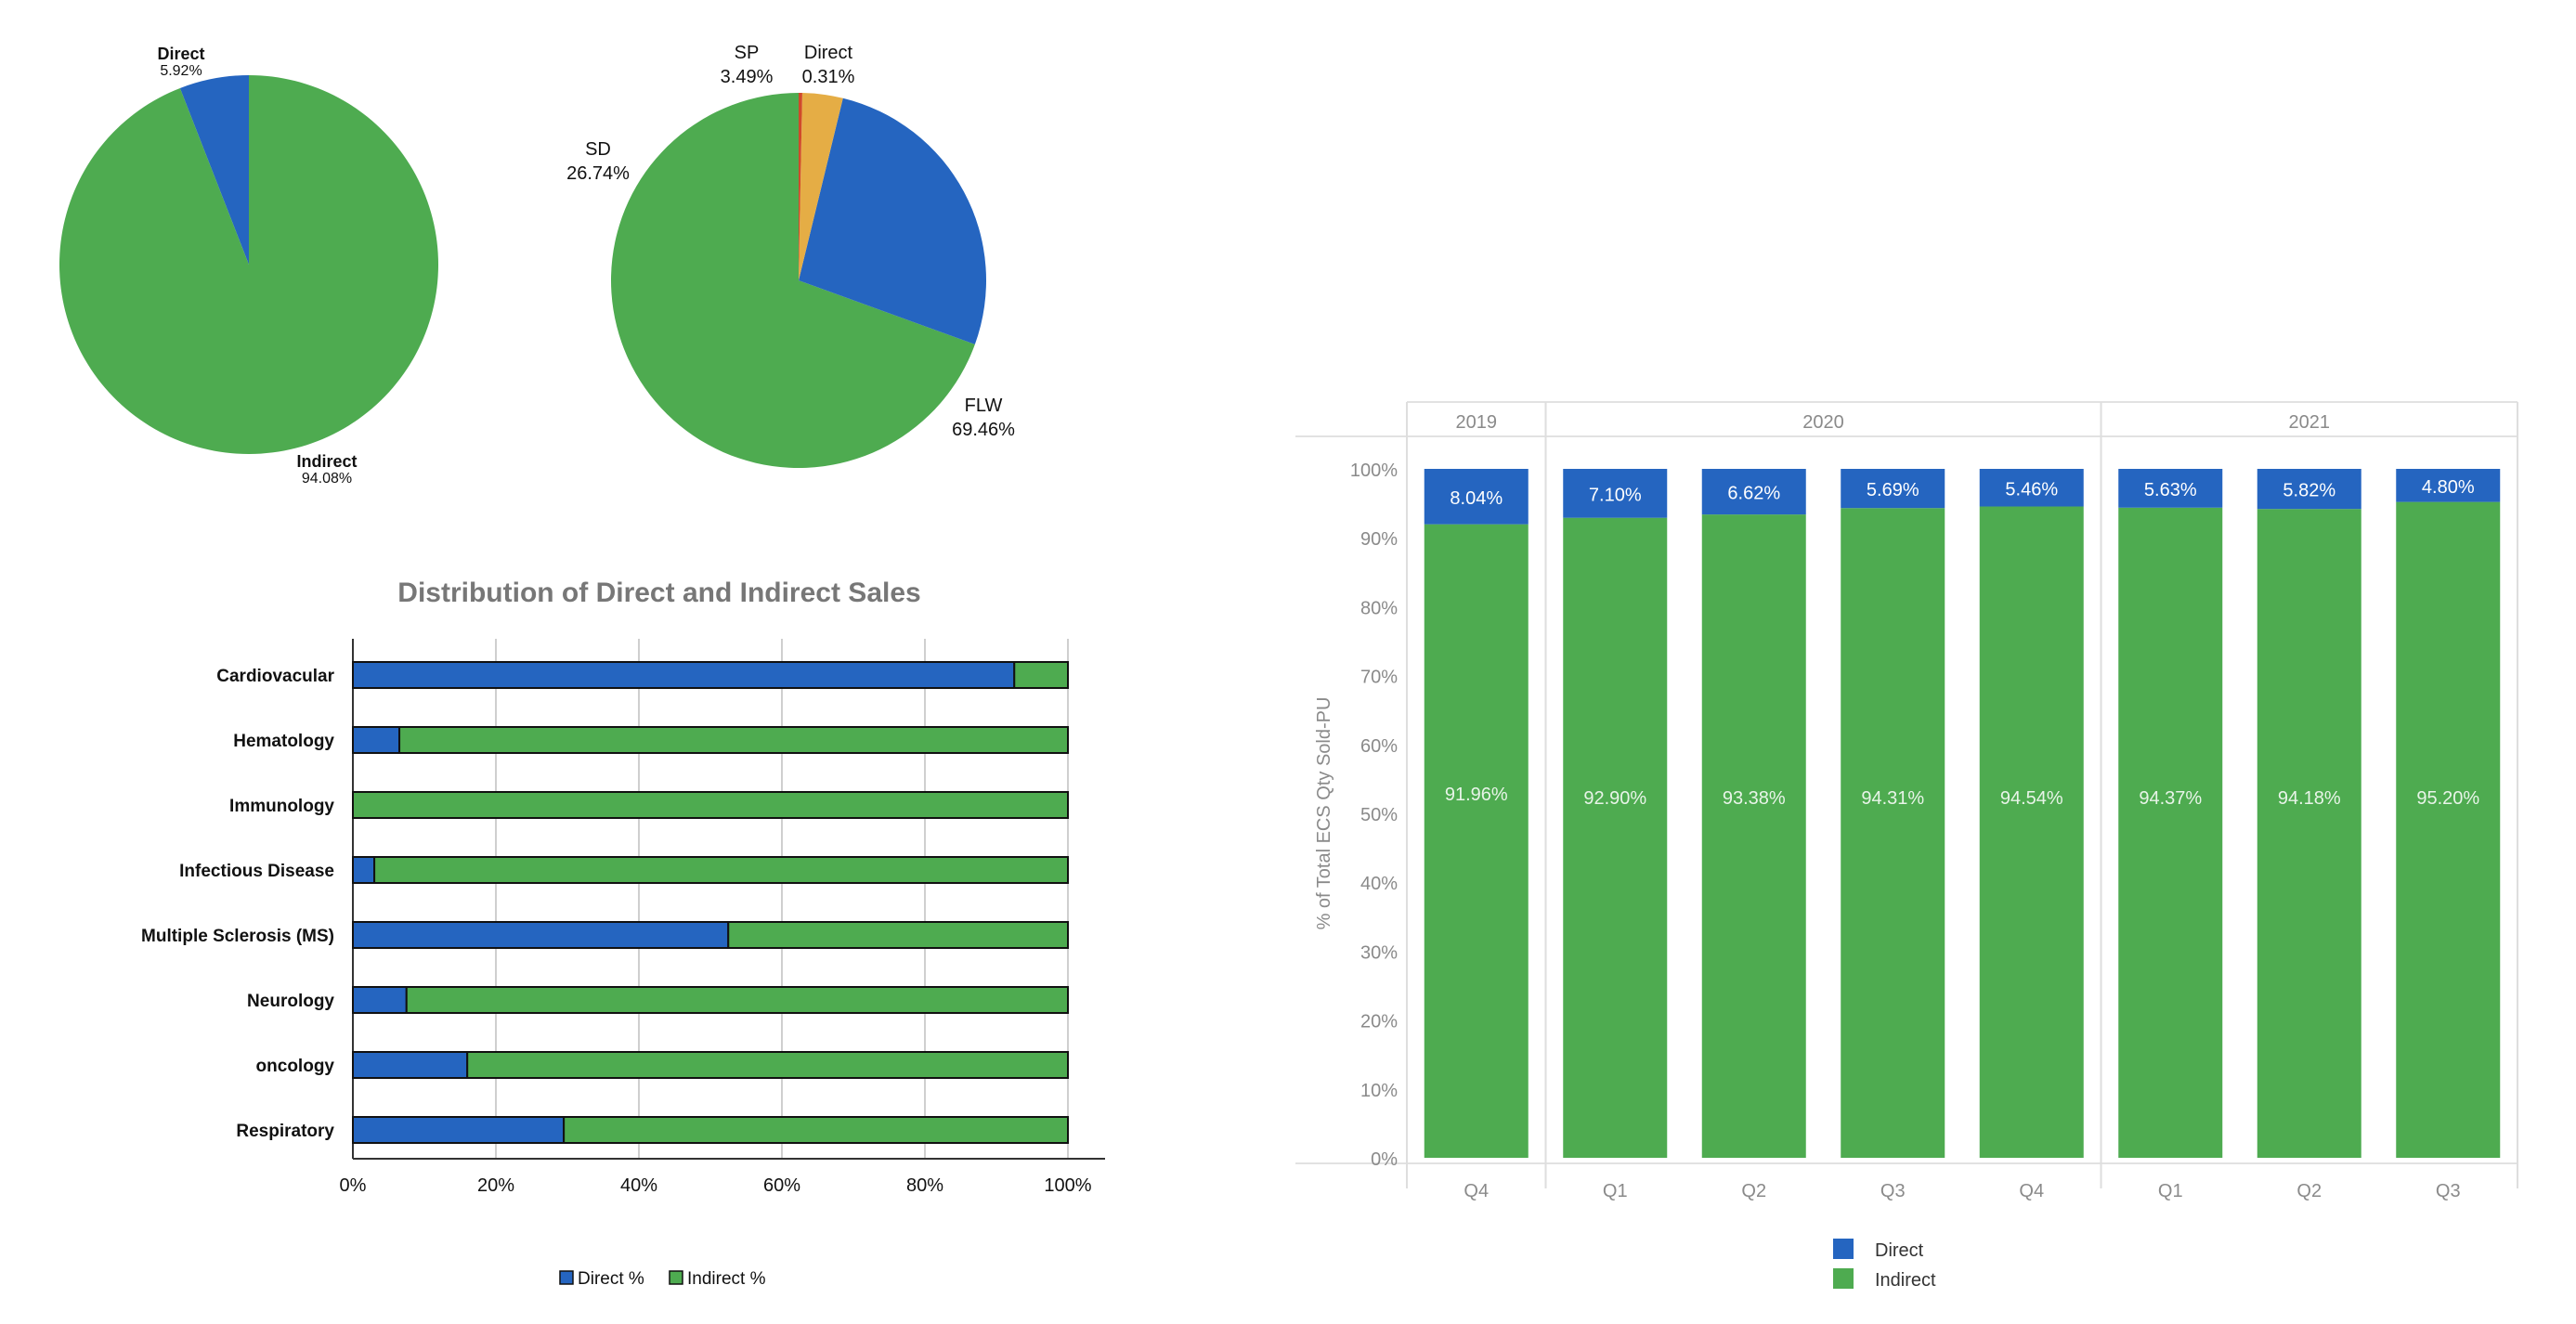 The image size is (2576, 1324). What do you see at coordinates (238, 936) in the screenshot?
I see `category-label: Multiple Sclerosis (MS)` at bounding box center [238, 936].